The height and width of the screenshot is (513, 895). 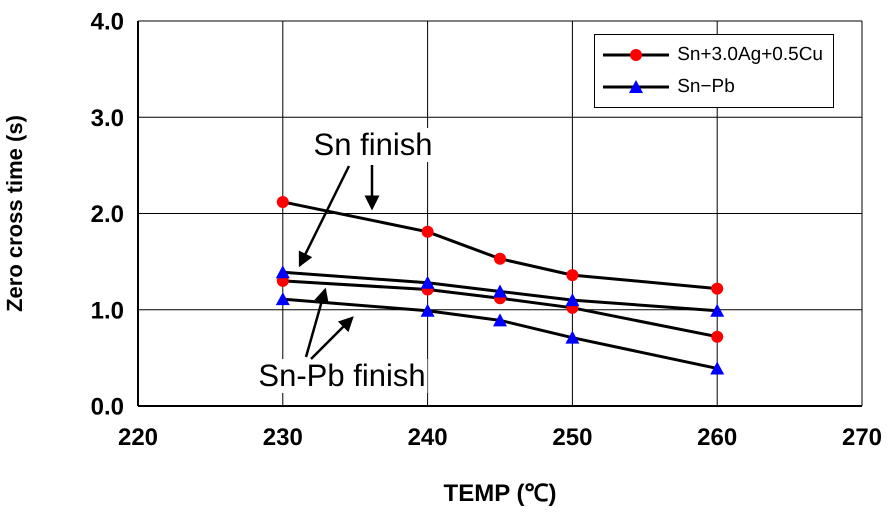 I want to click on annotation: Sn-Pb finish, so click(x=342, y=375).